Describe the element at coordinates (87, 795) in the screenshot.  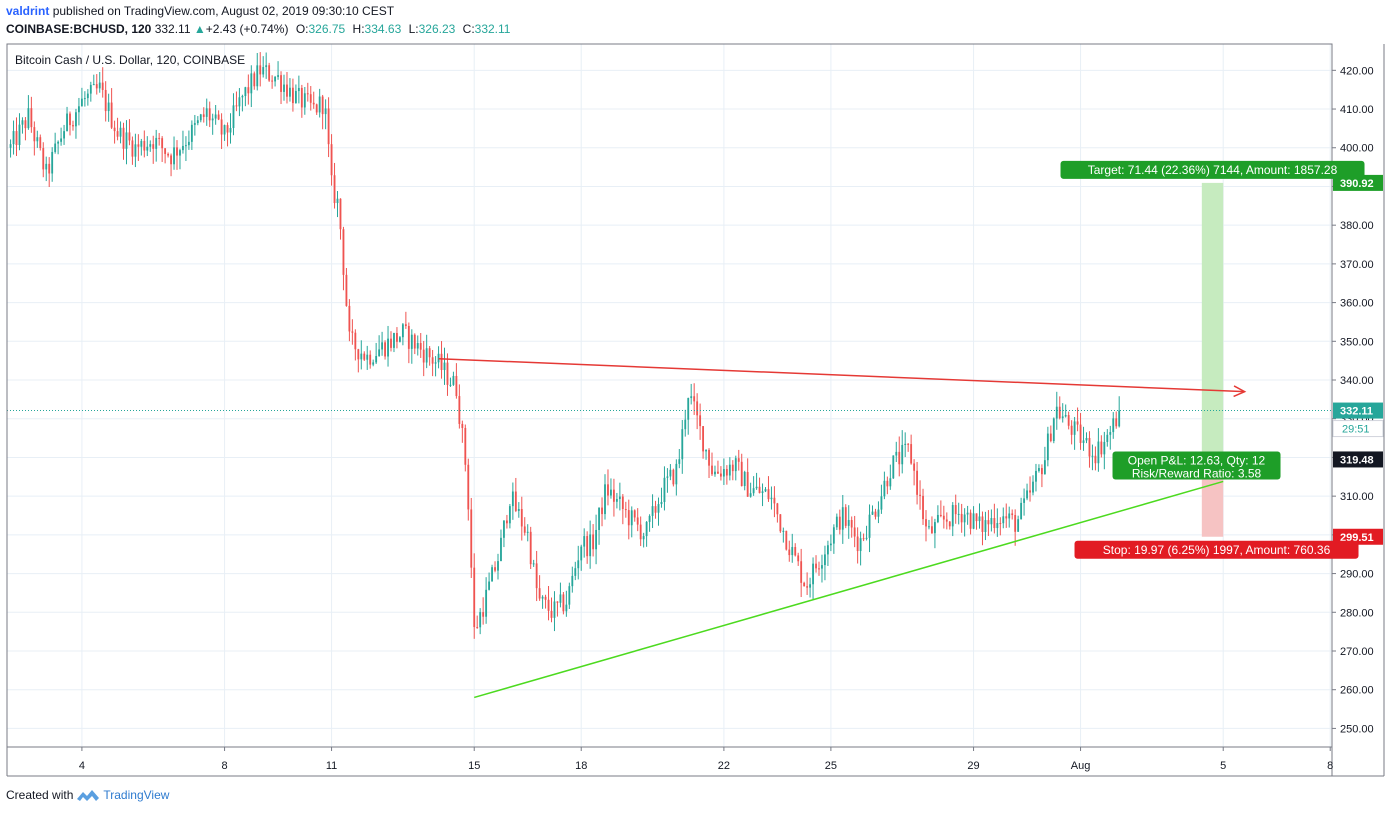
I see `footer: Created with TradingView` at that location.